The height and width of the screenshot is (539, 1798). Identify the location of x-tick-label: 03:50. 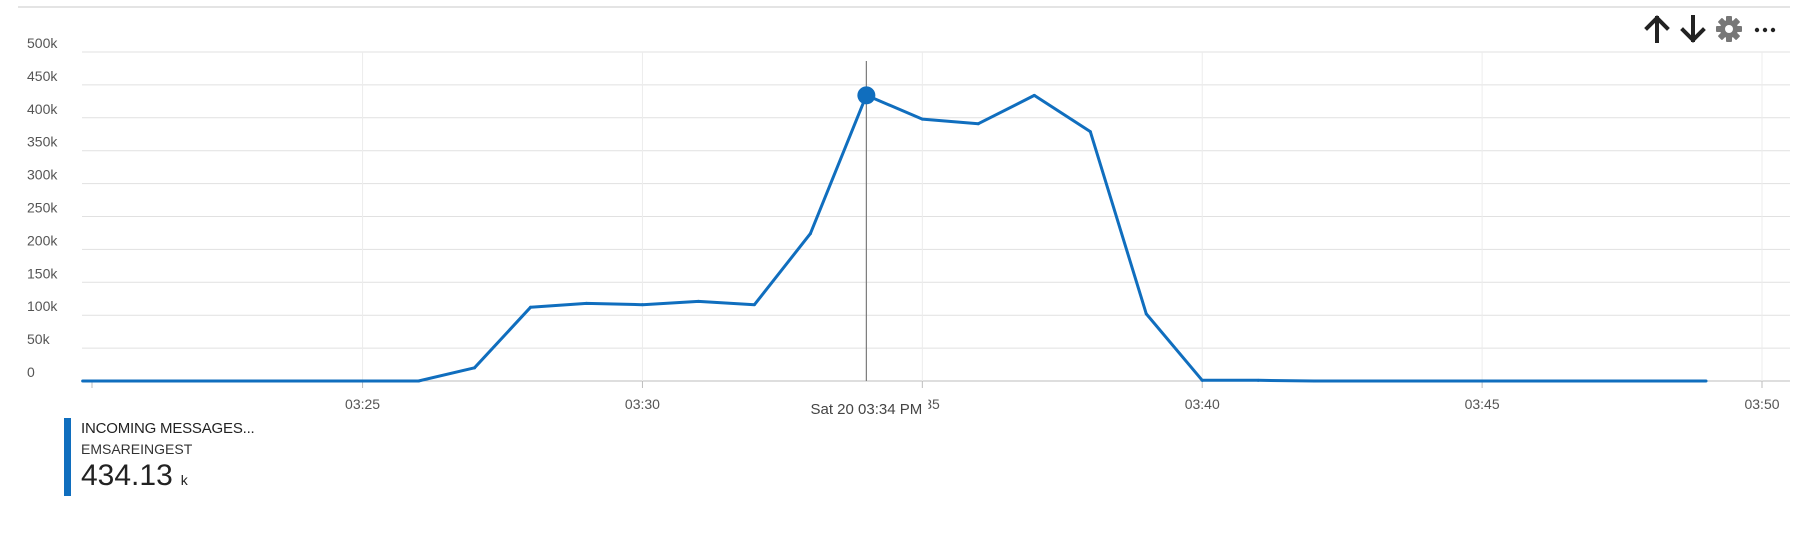
(1761, 404).